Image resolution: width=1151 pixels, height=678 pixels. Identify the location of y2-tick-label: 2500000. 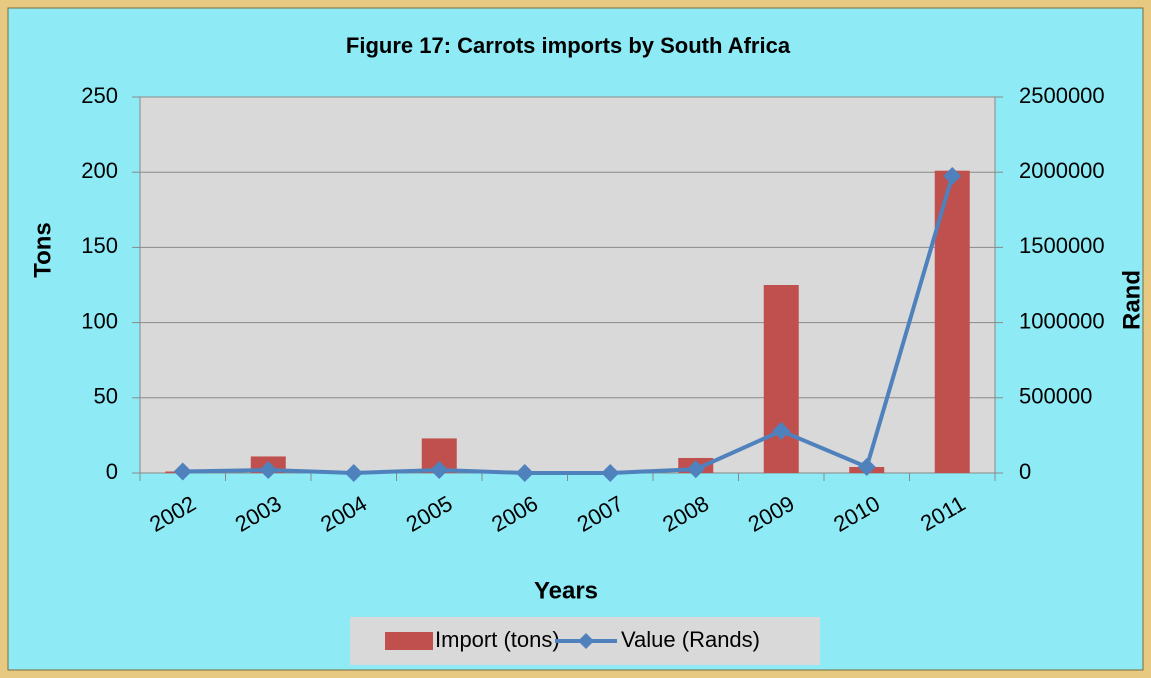
(1062, 95).